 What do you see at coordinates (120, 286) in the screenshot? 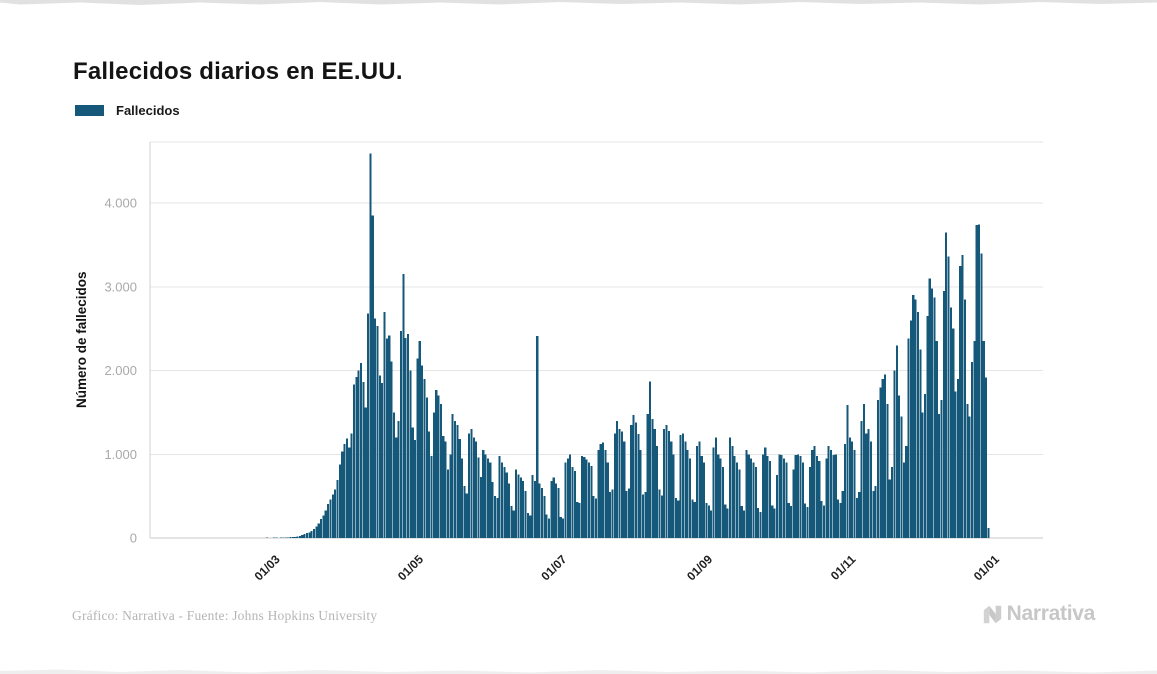
I see `svg-text: 3.000` at bounding box center [120, 286].